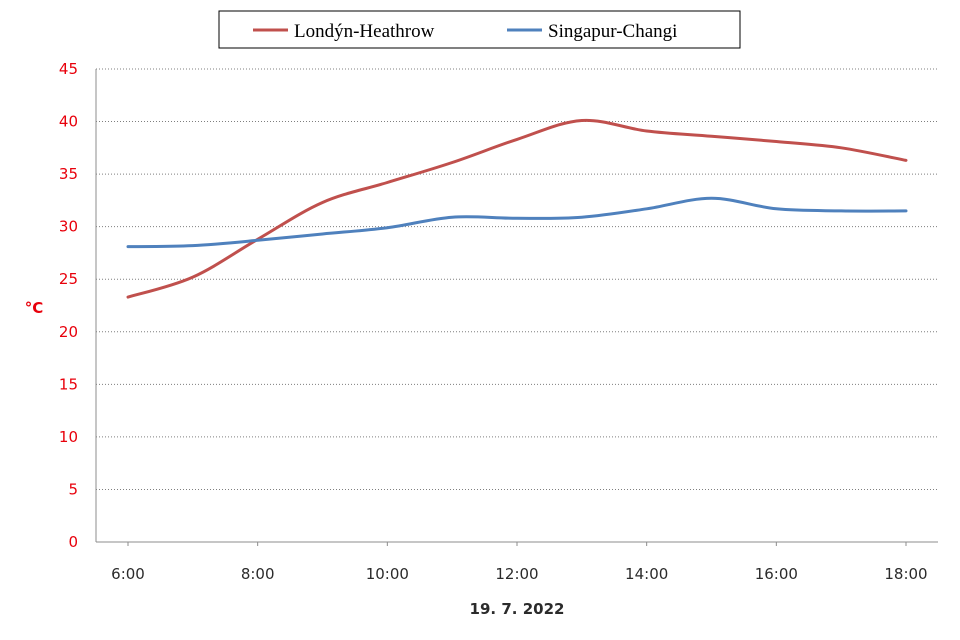 The width and height of the screenshot is (960, 640). What do you see at coordinates (387, 574) in the screenshot?
I see `x-tick-label: 10:00` at bounding box center [387, 574].